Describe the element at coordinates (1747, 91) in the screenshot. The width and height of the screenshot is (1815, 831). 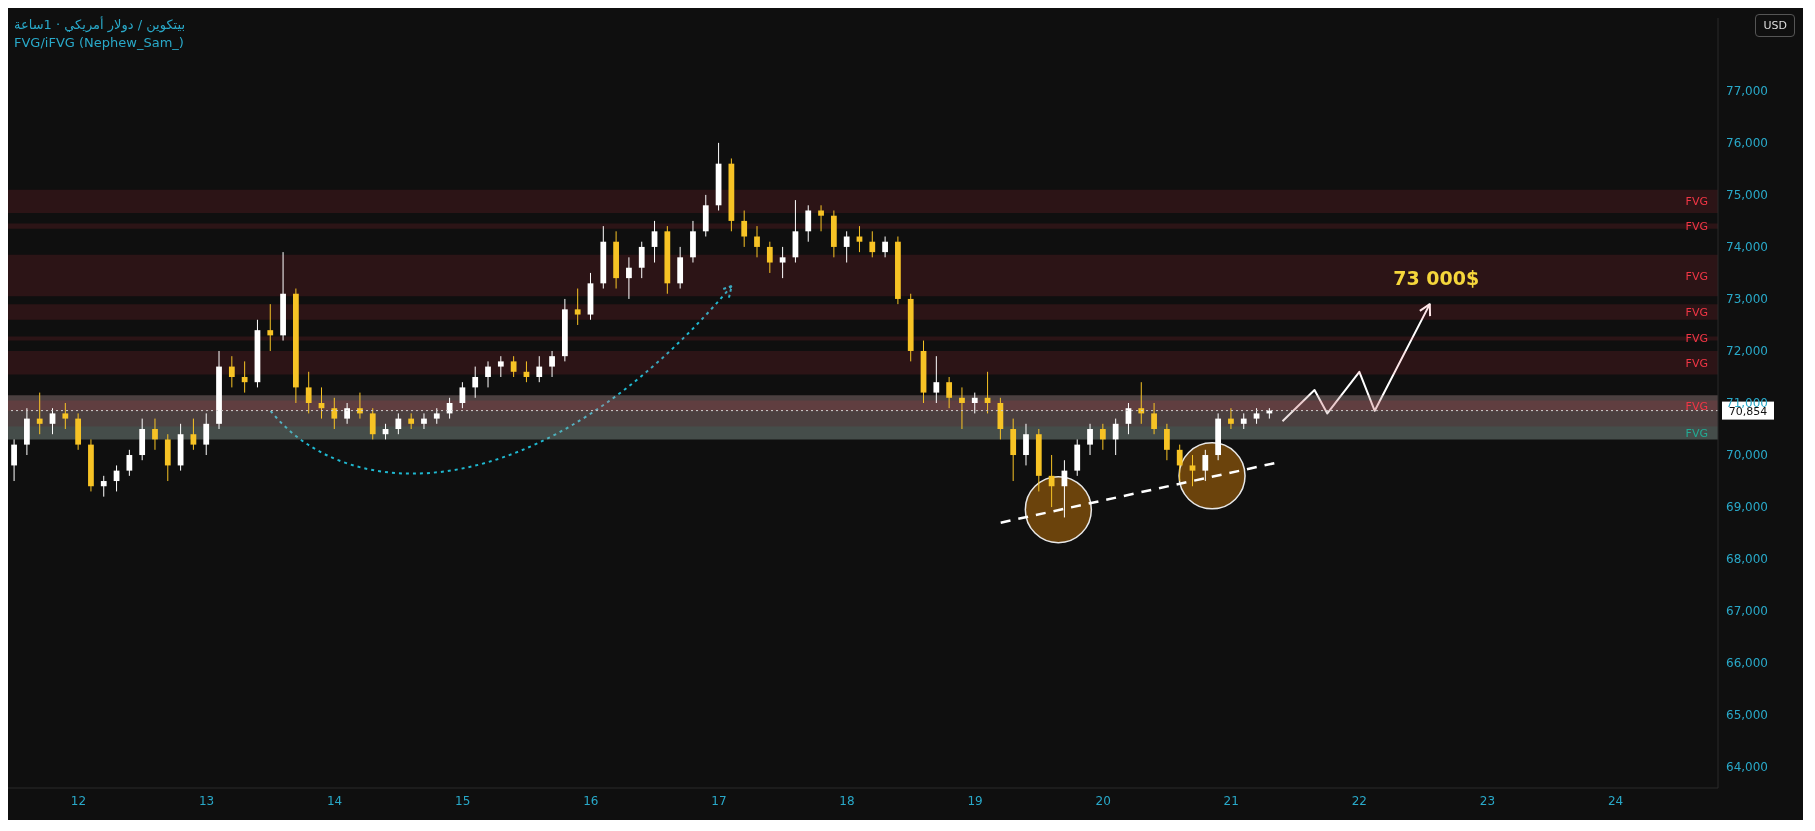
I see `y-tick-label: 77,000` at that location.